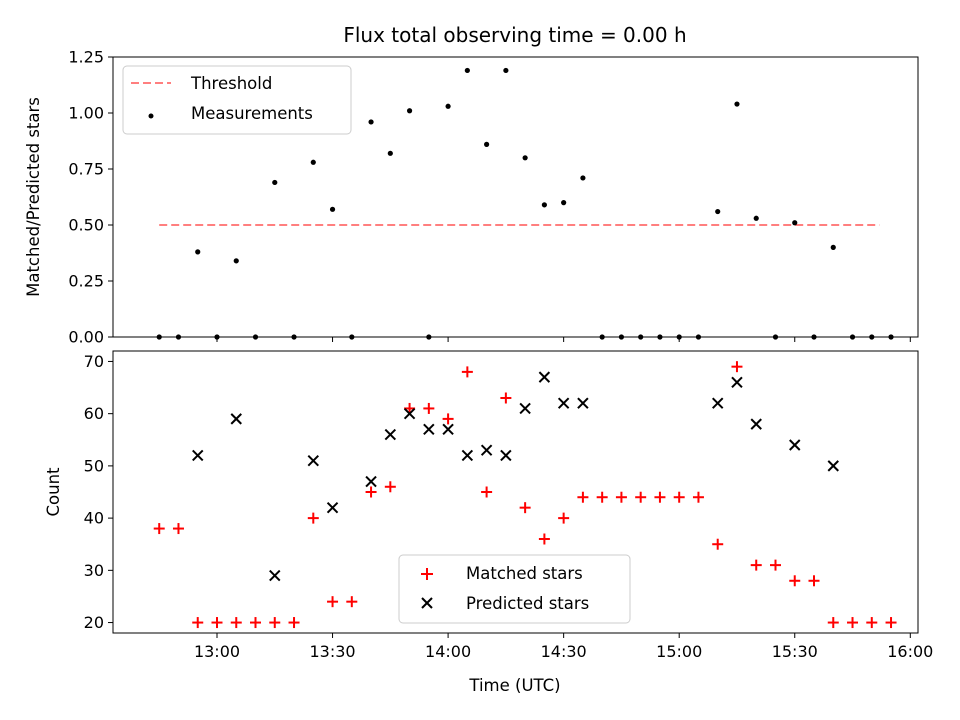 This screenshot has height=720, width=960. I want to click on bottom-legend: Matched stars Predicted stars, so click(514, 589).